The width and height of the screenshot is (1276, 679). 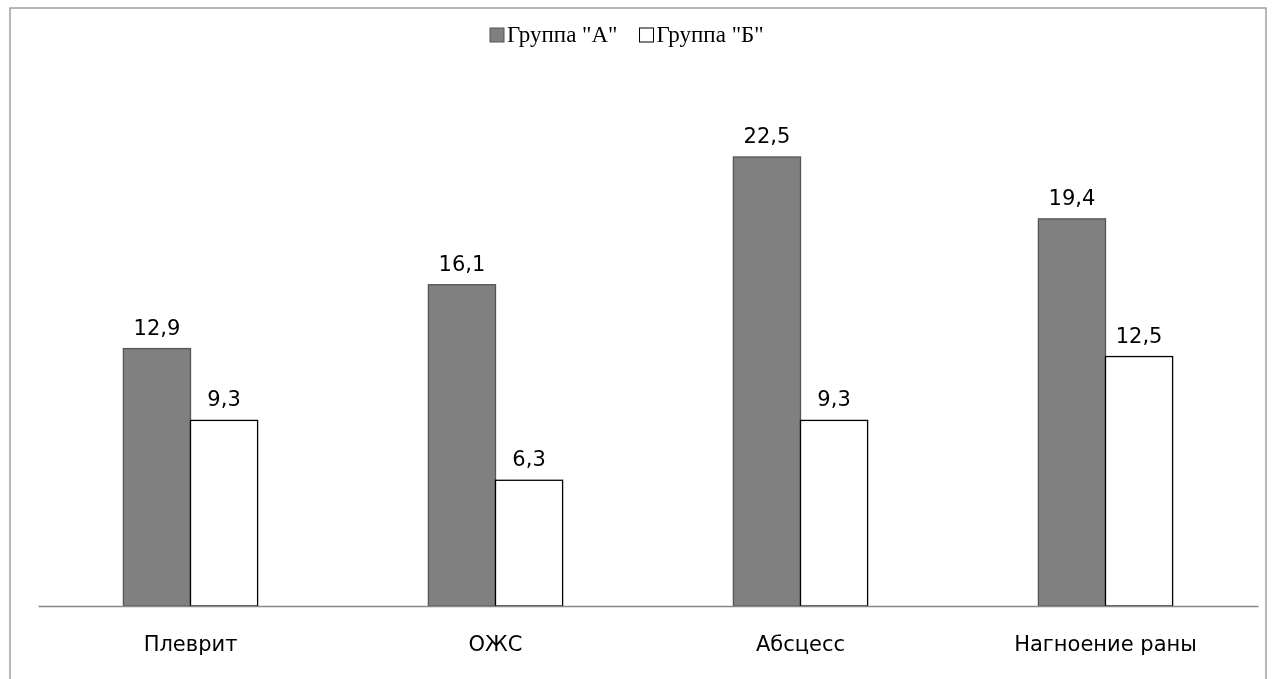 What do you see at coordinates (767, 136) in the screenshot?
I see `data-label: 22,5` at bounding box center [767, 136].